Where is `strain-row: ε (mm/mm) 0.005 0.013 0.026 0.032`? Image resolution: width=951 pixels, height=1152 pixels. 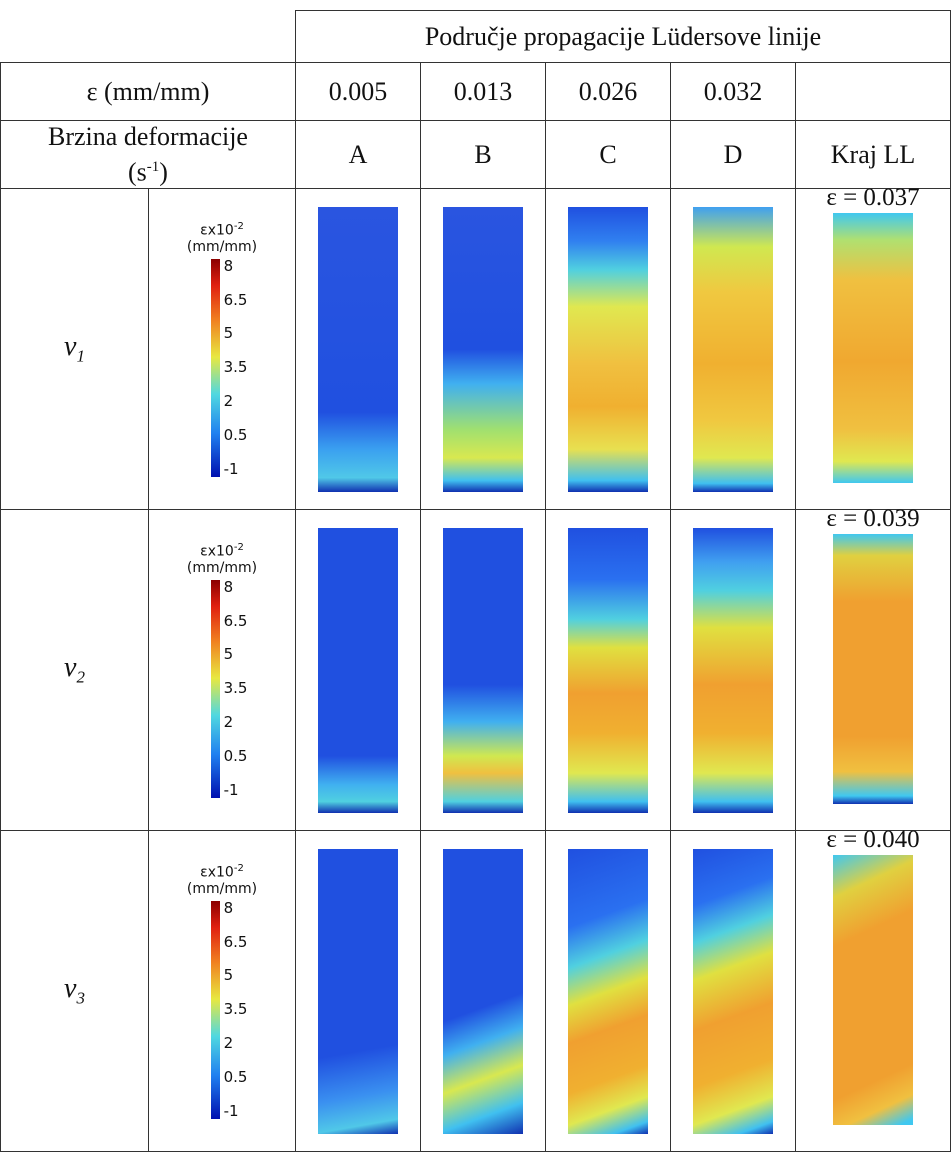 strain-row: ε (mm/mm) 0.005 0.013 0.026 0.032 is located at coordinates (475, 91).